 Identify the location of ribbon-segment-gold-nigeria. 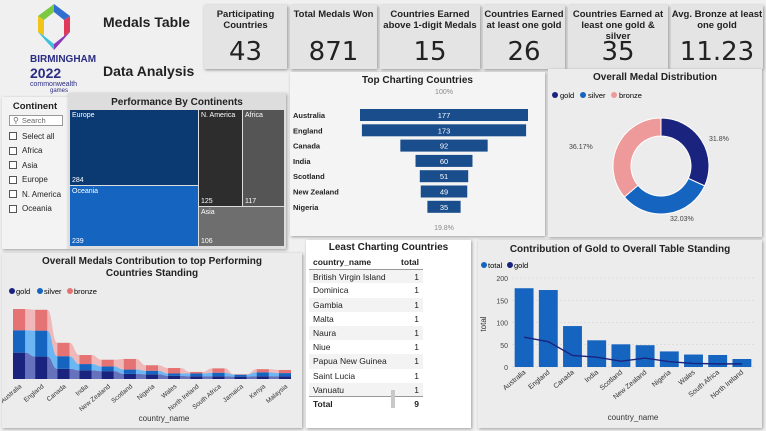
(152, 376).